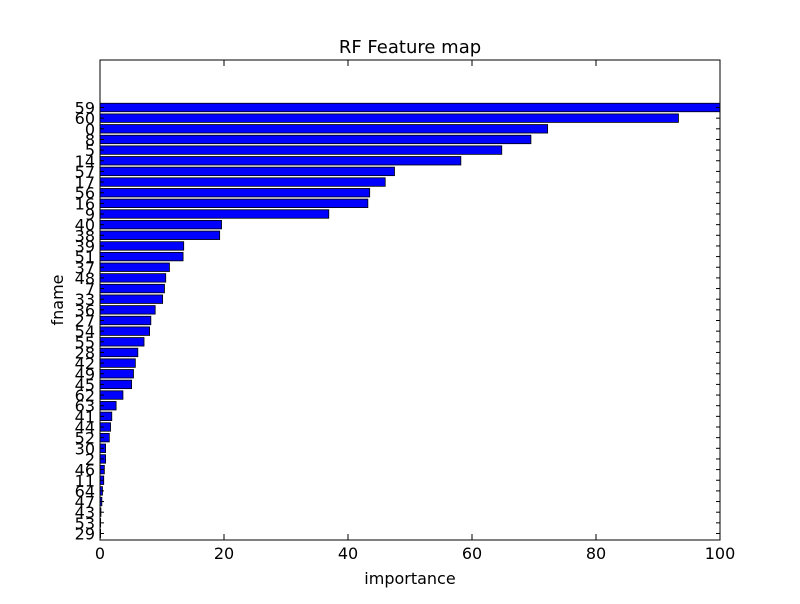 The width and height of the screenshot is (800, 604). Describe the element at coordinates (85, 246) in the screenshot. I see `y-tick-label: 39` at that location.